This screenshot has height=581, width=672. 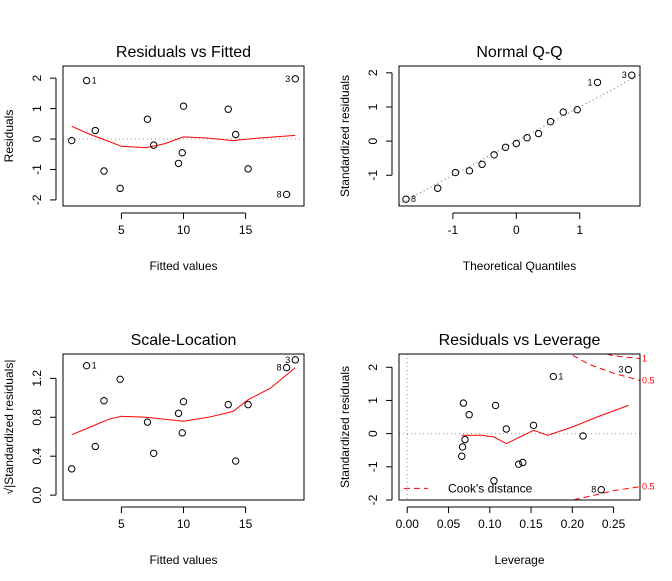 I want to click on x-tick-label: 0.15, so click(x=531, y=524).